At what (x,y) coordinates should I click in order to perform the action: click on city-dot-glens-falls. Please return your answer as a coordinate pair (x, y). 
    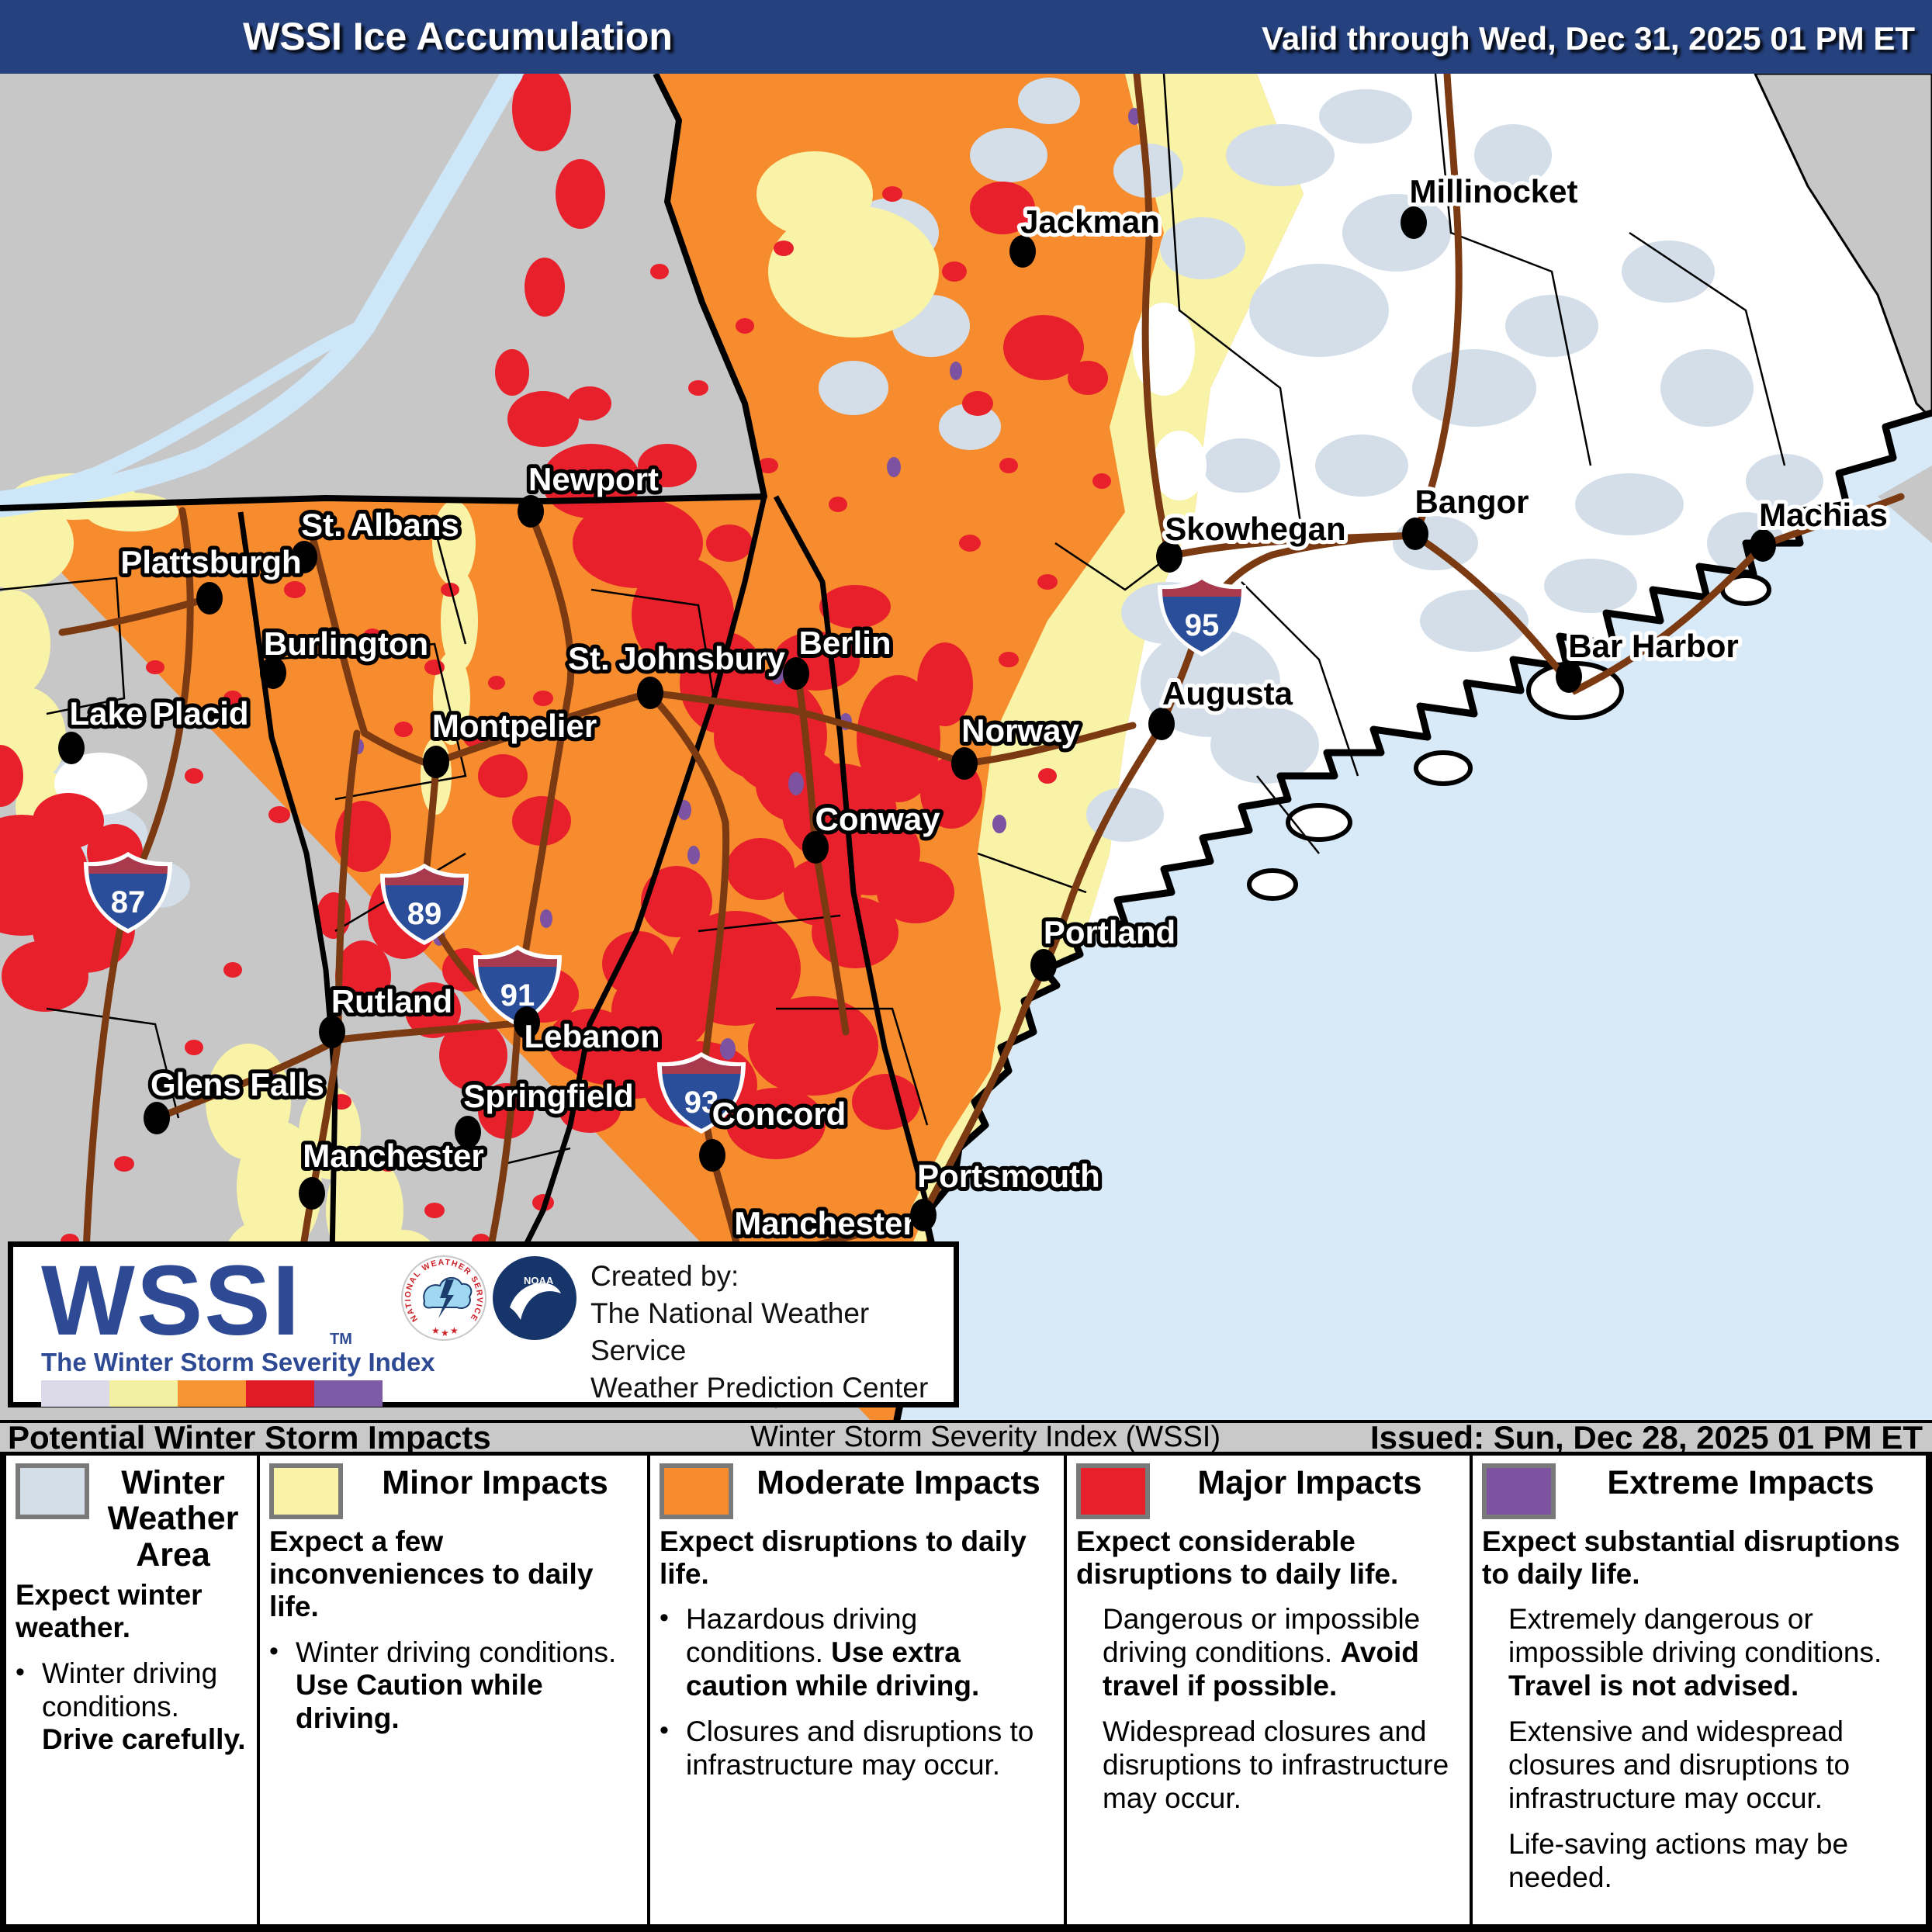
    Looking at the image, I should click on (157, 1118).